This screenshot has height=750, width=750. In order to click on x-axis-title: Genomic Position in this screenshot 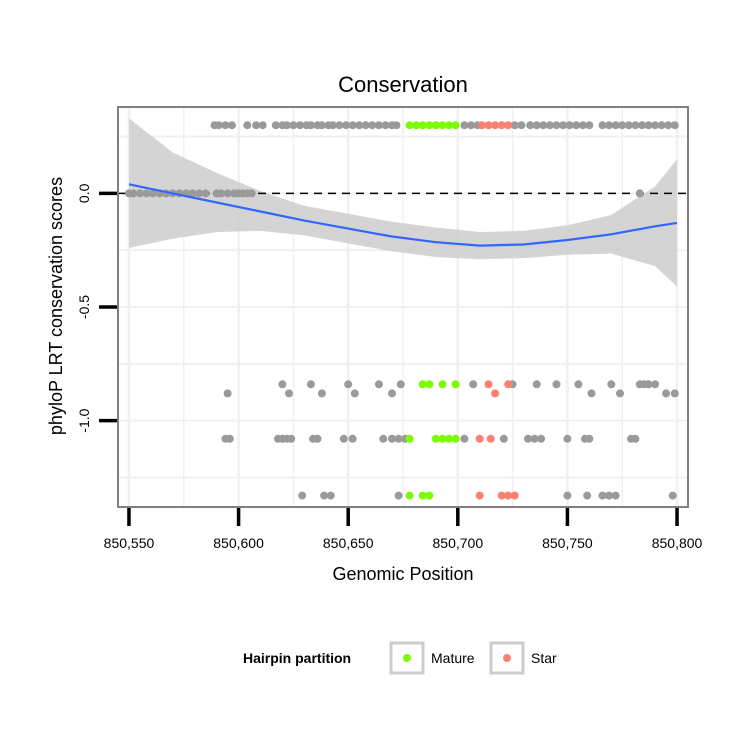, I will do `click(402, 574)`.